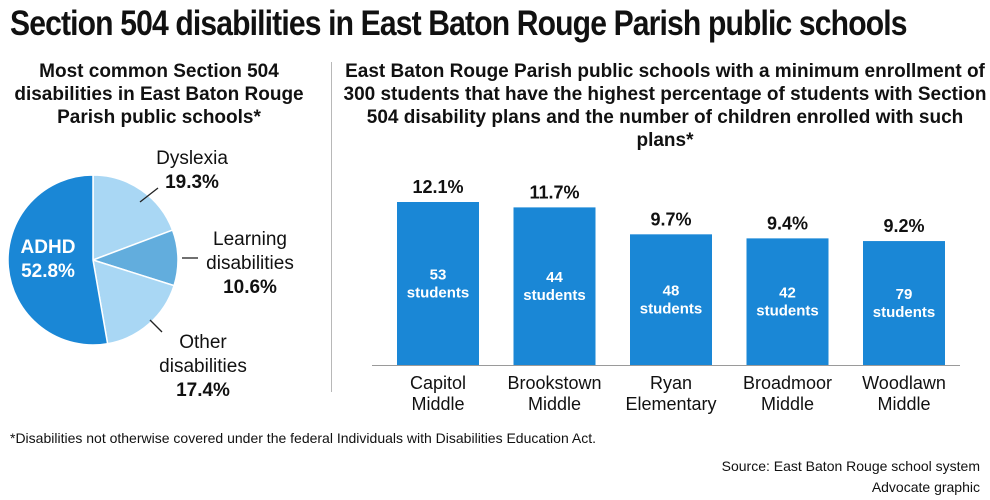 The image size is (990, 500). I want to click on pie-label-learning-disabilities: disabilities, so click(250, 263).